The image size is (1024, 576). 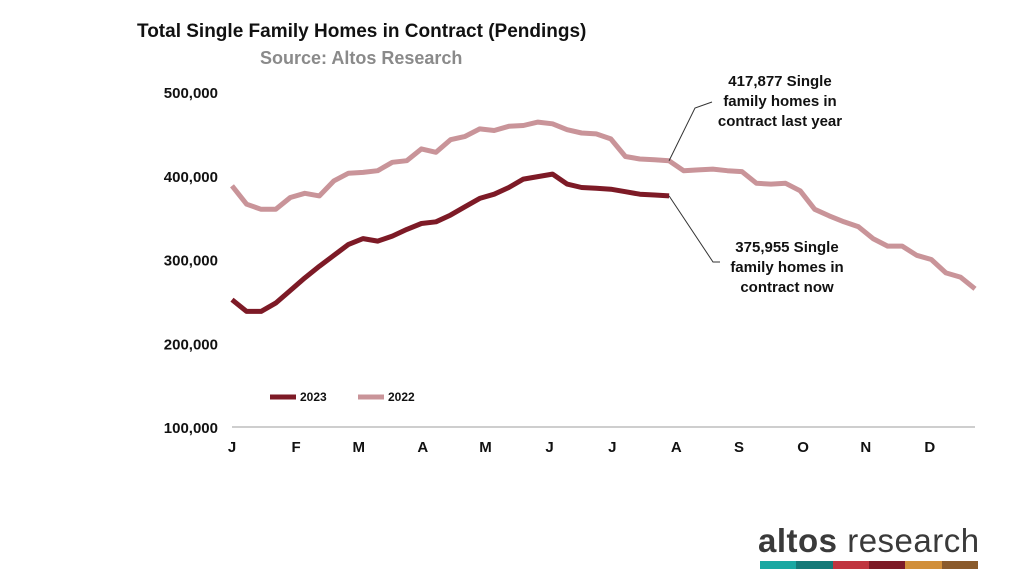 What do you see at coordinates (690, 131) in the screenshot?
I see `annotation-leader-last-year` at bounding box center [690, 131].